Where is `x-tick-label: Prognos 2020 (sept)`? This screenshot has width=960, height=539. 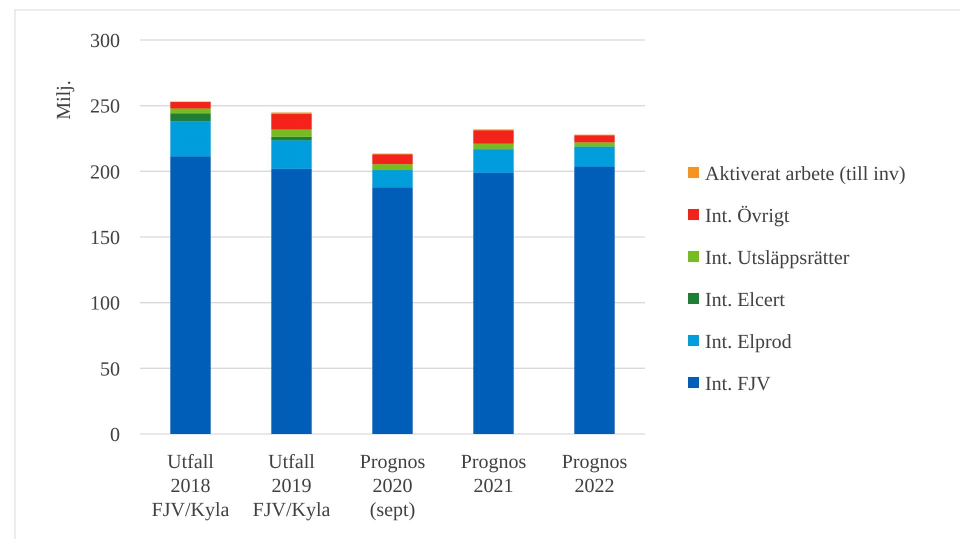
x-tick-label: Prognos 2020 (sept) is located at coordinates (393, 486).